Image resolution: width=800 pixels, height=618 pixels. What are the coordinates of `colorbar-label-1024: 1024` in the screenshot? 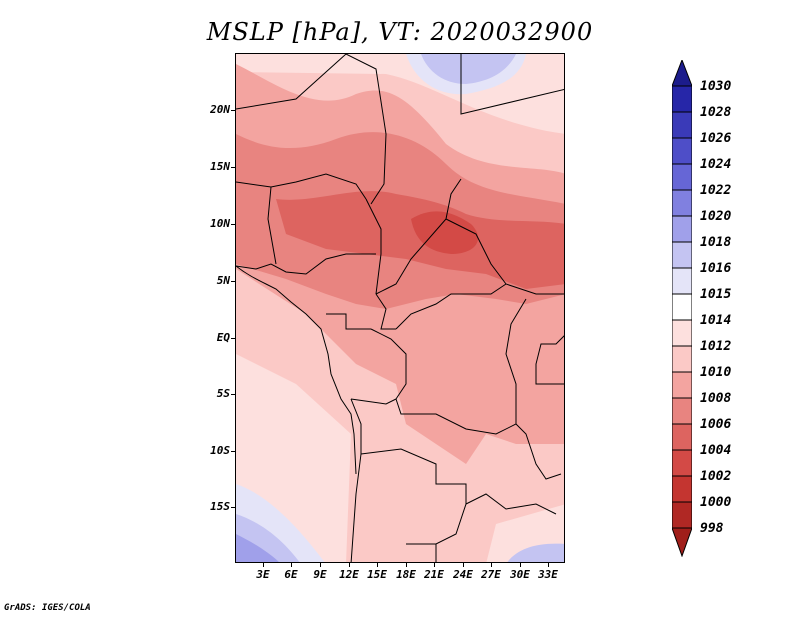 It's located at (716, 164).